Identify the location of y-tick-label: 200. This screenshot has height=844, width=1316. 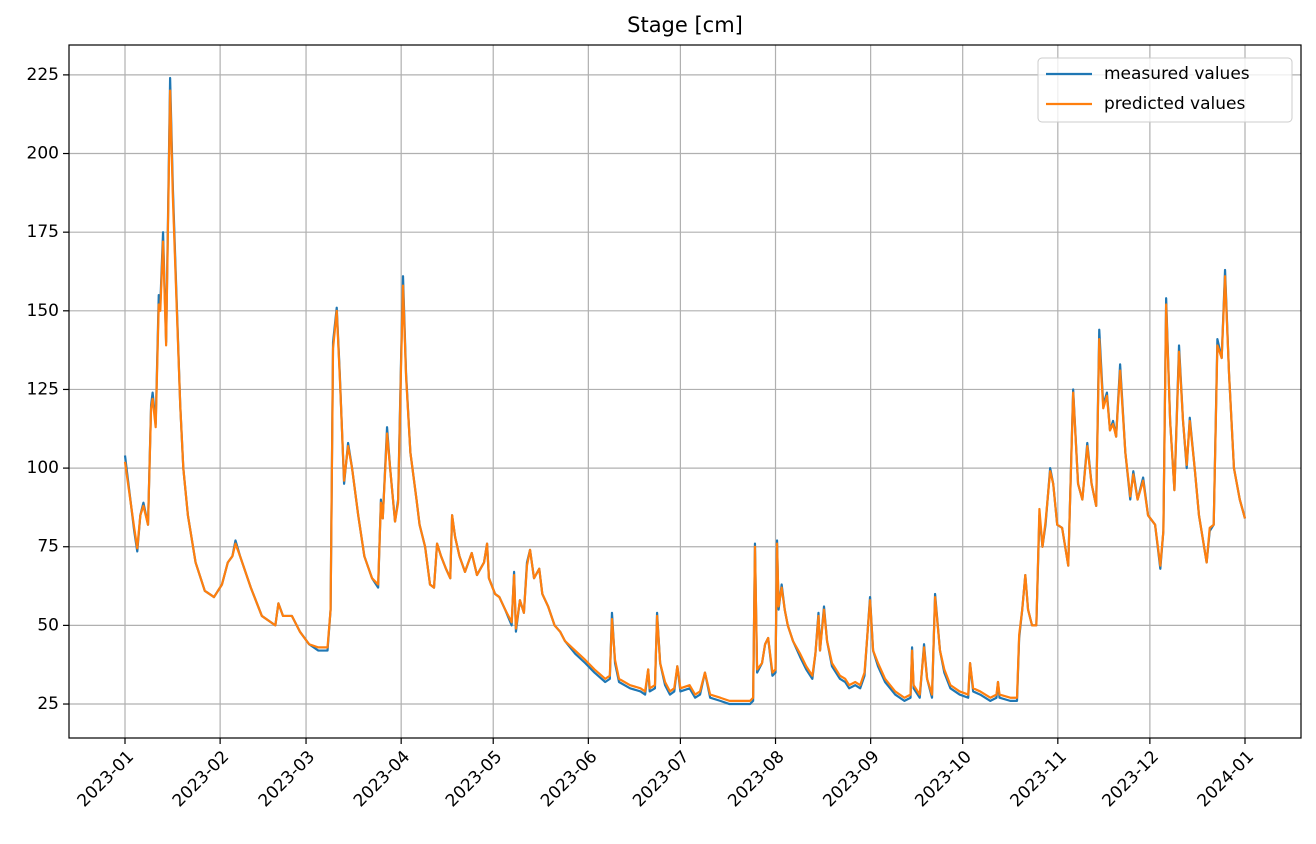
(43, 154).